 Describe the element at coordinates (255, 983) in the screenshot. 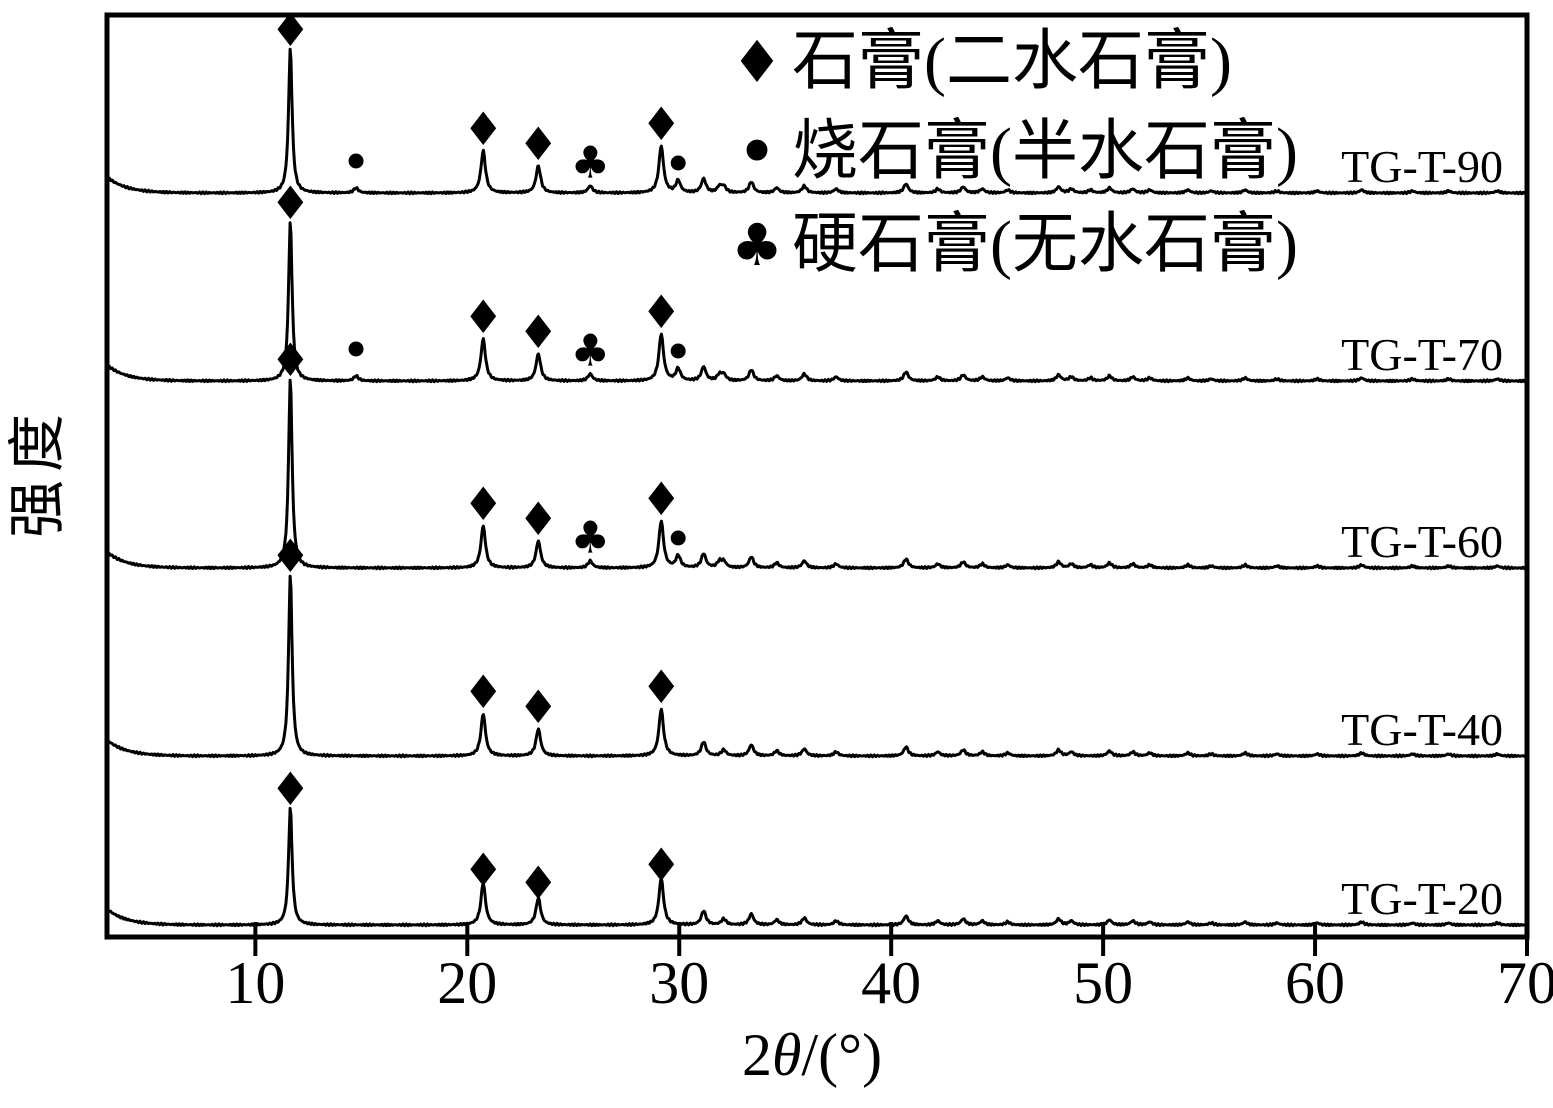

I see `x-tick-label-10: 10` at that location.